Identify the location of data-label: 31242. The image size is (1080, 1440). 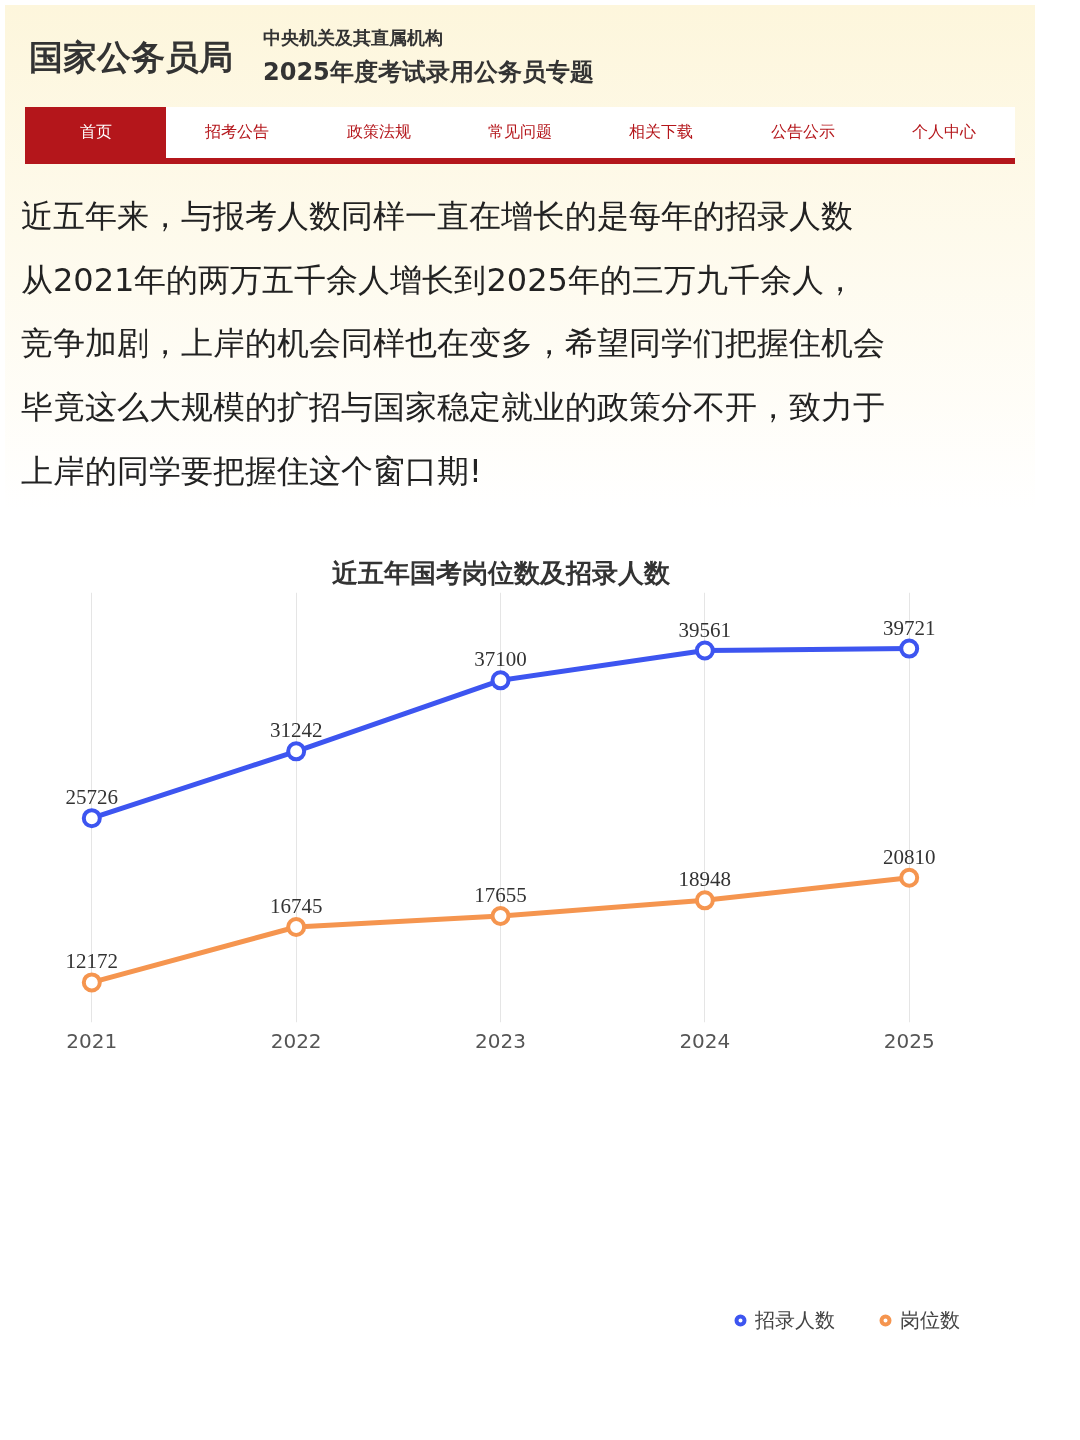
(296, 730).